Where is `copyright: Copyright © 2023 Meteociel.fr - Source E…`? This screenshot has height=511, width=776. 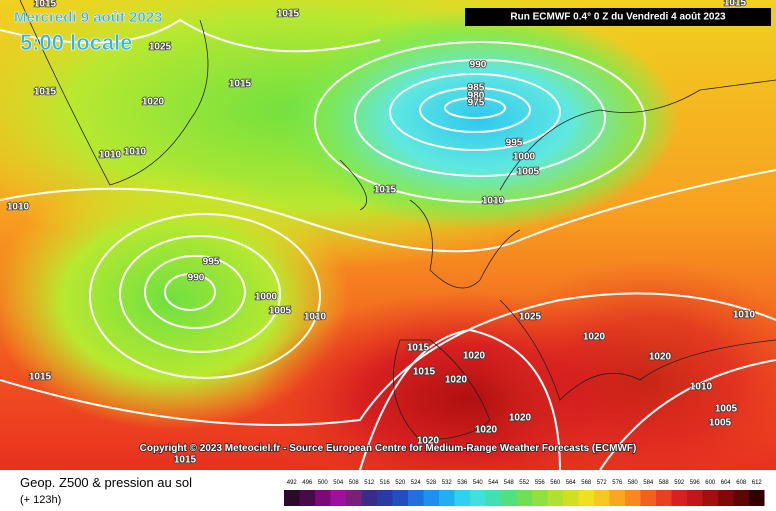
copyright: Copyright © 2023 Meteociel.fr - Source E… is located at coordinates (388, 448).